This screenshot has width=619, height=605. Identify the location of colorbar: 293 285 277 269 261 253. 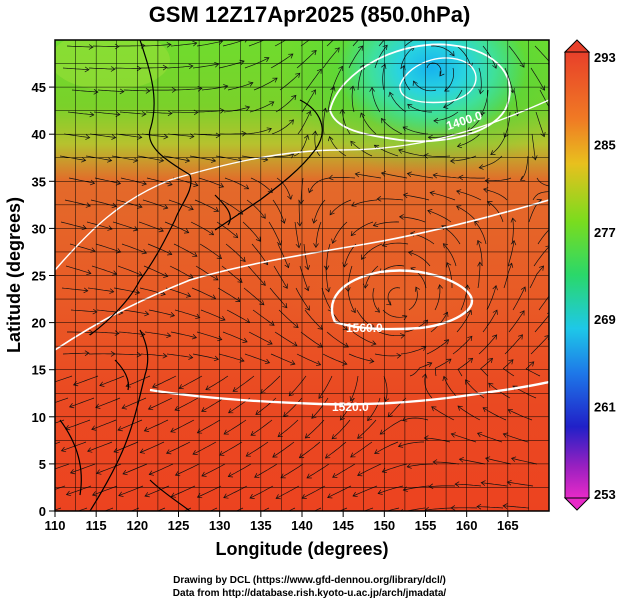
(589, 275).